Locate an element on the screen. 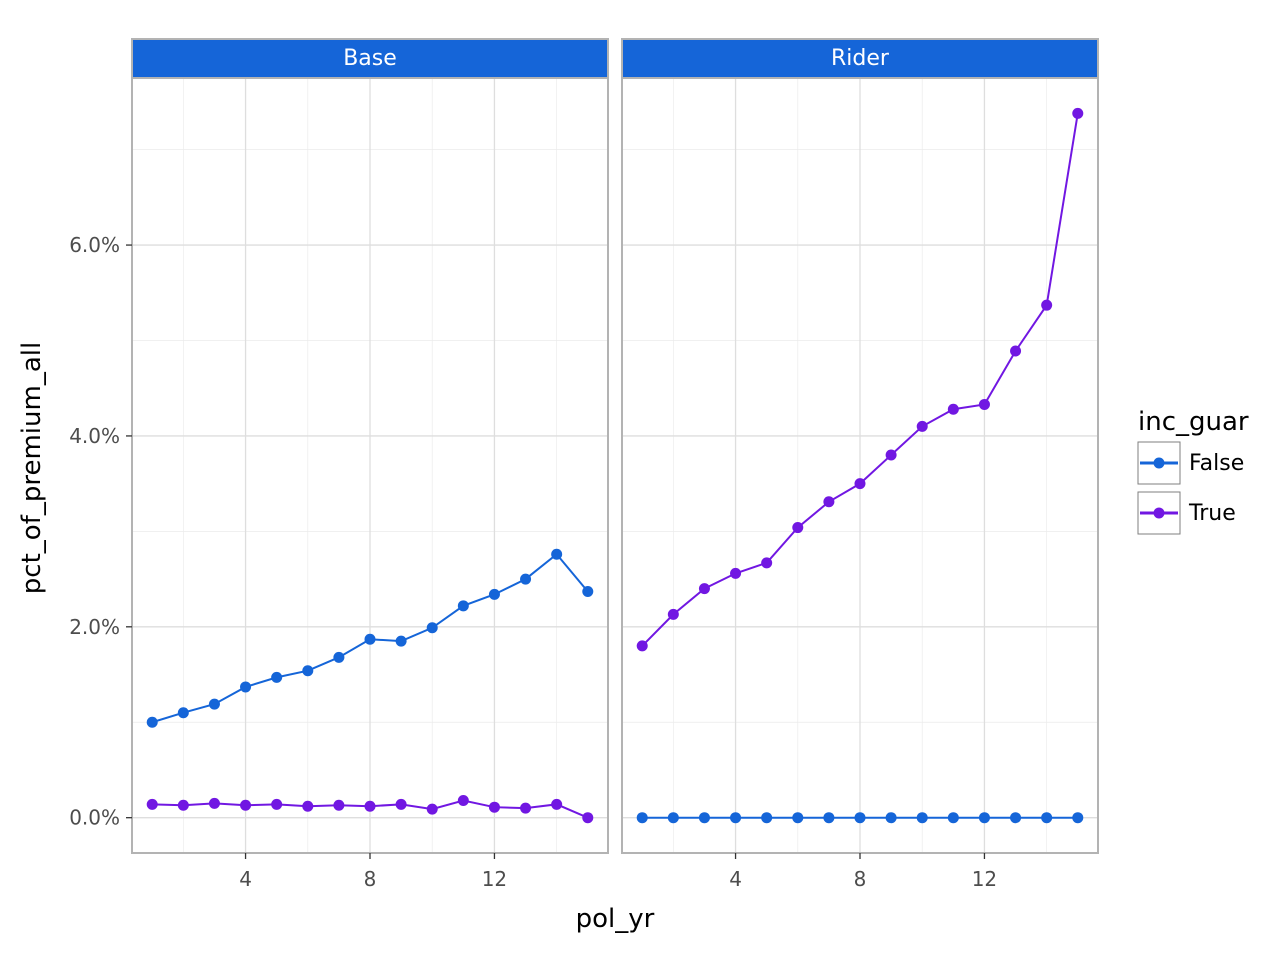  facet-strip-label: Base is located at coordinates (370, 58).